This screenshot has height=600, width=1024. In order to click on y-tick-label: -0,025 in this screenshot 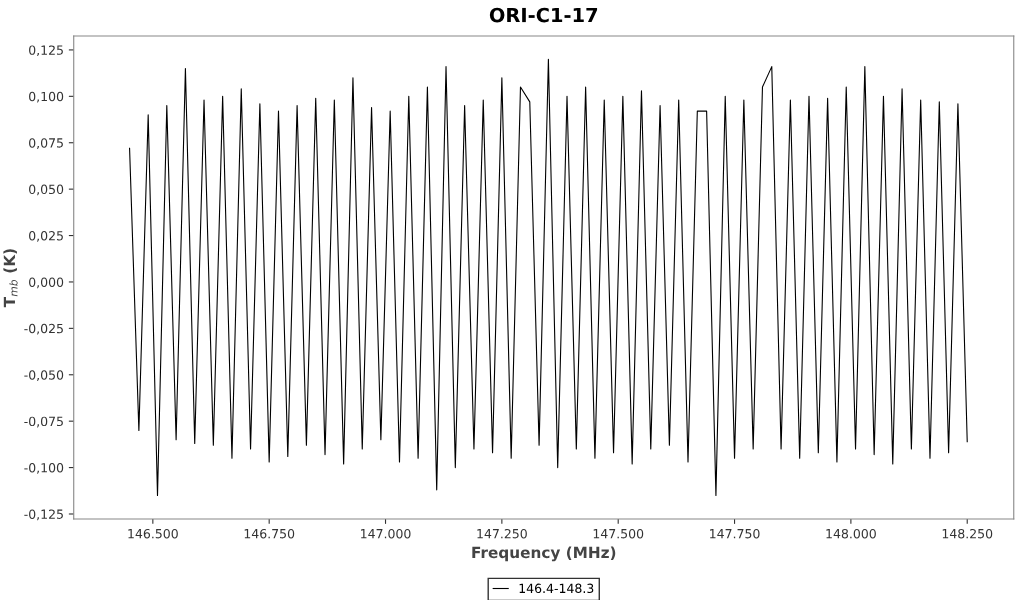, I will do `click(43, 329)`.